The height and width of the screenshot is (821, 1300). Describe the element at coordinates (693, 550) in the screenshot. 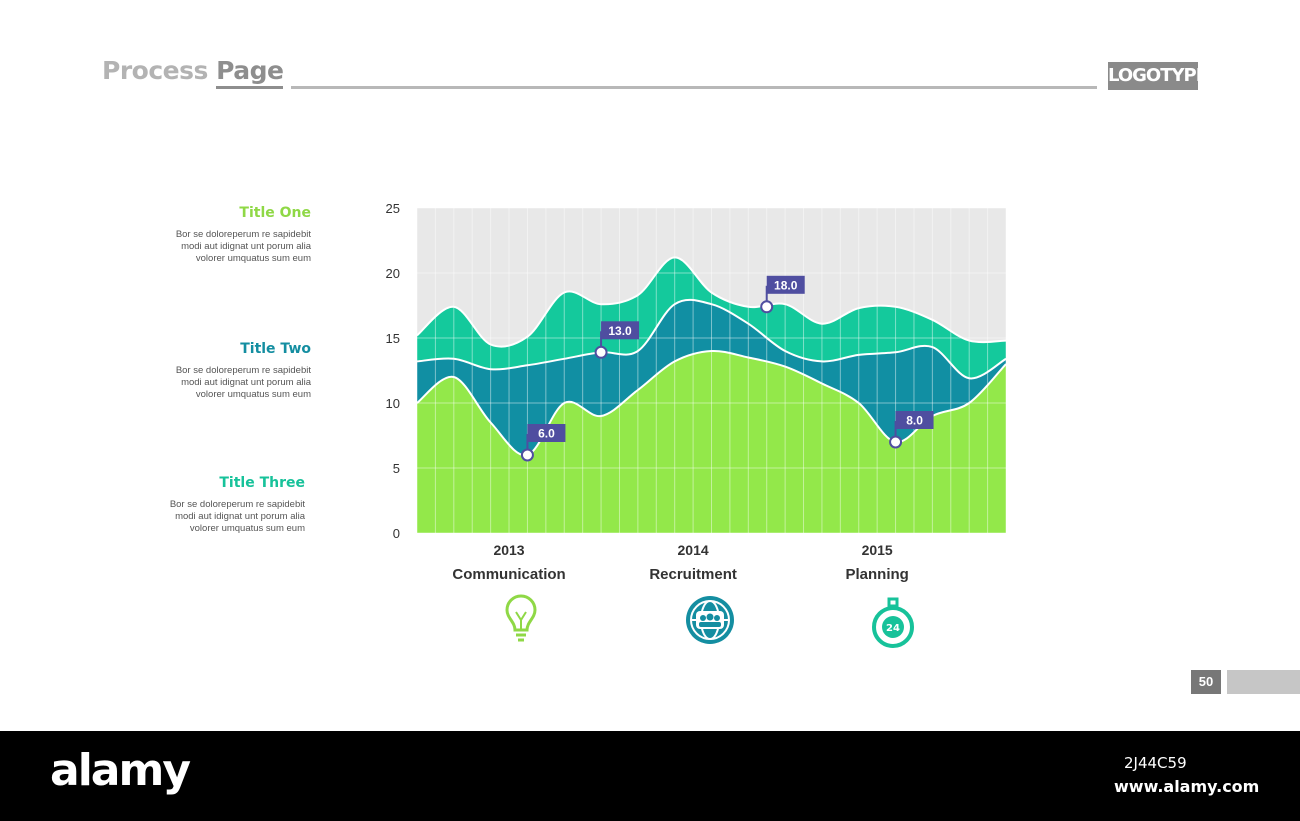

I see `x-tick-label: 2014` at that location.